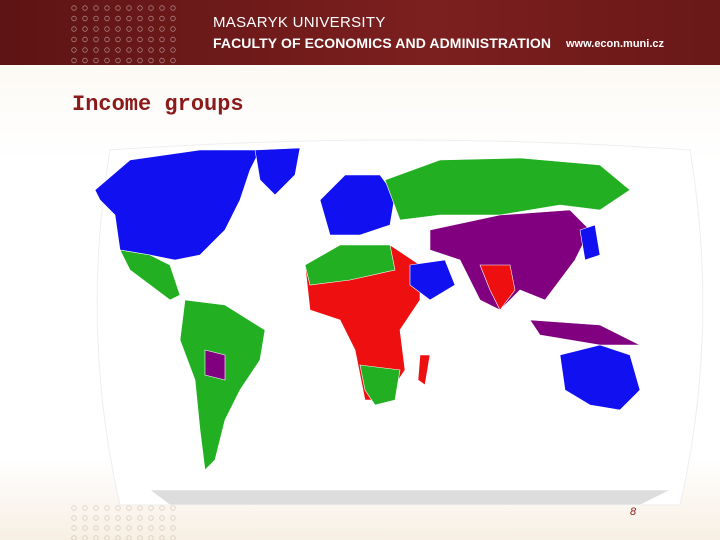  I want to click on arabia, so click(432, 280).